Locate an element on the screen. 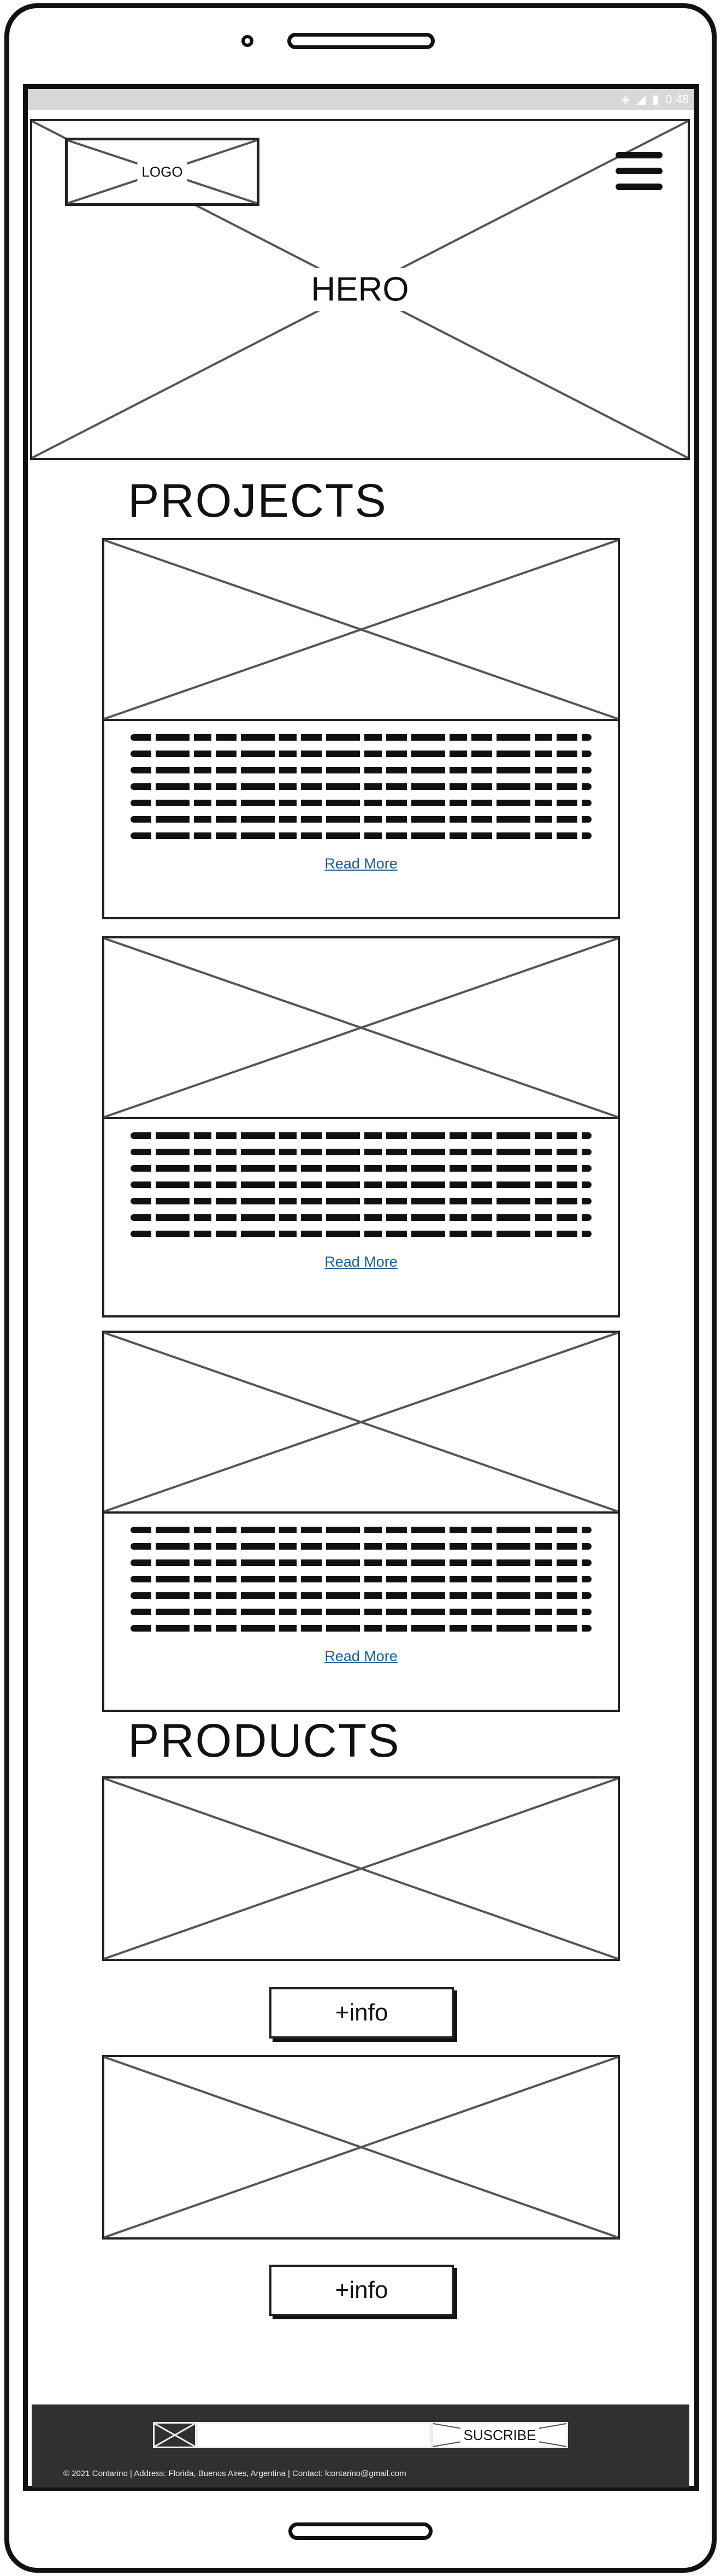 Image resolution: width=721 pixels, height=2576 pixels. email-input is located at coordinates (315, 2435).